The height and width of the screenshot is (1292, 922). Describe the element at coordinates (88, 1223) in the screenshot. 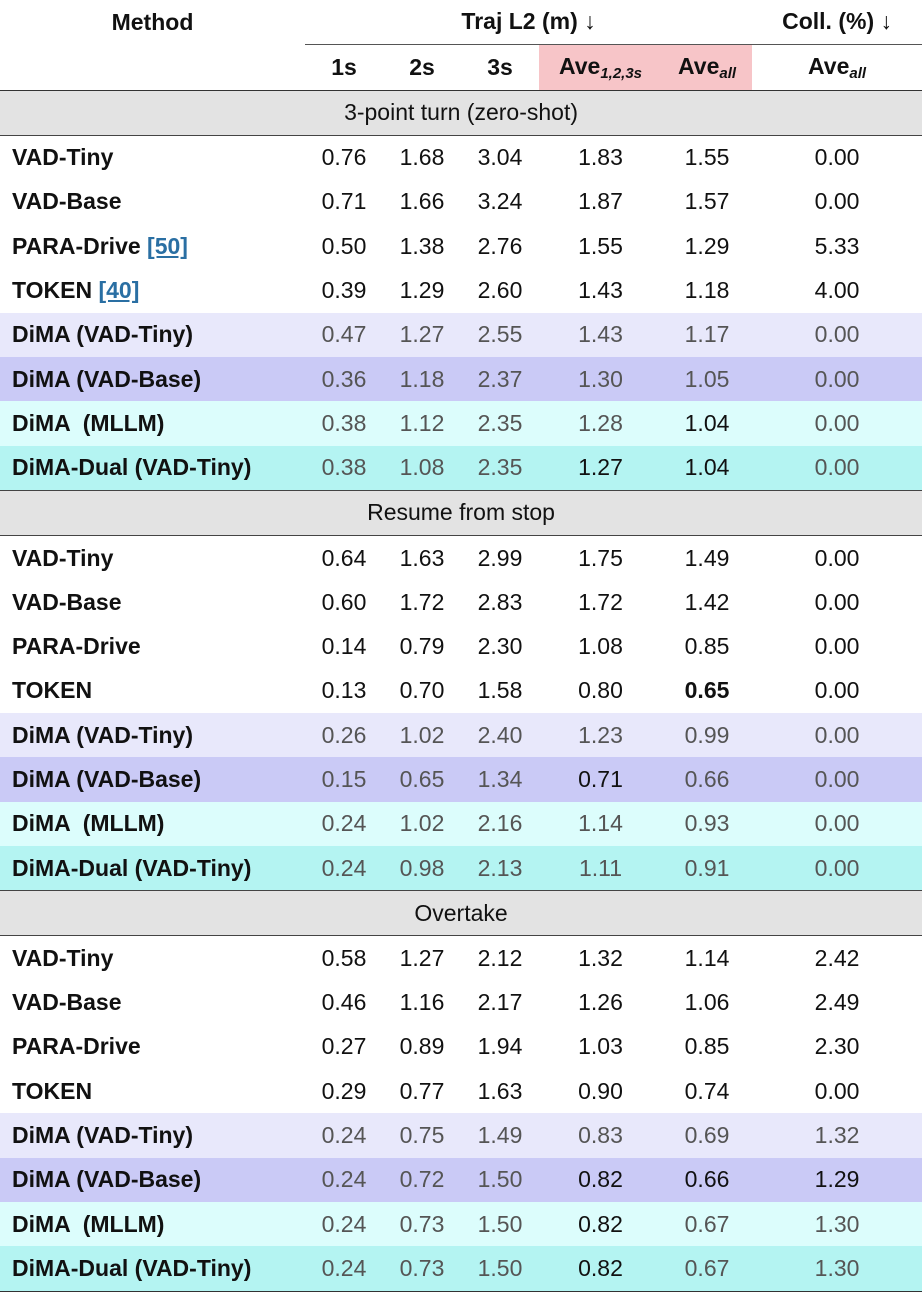

I see `method-name: DiMA (MLLM)` at that location.